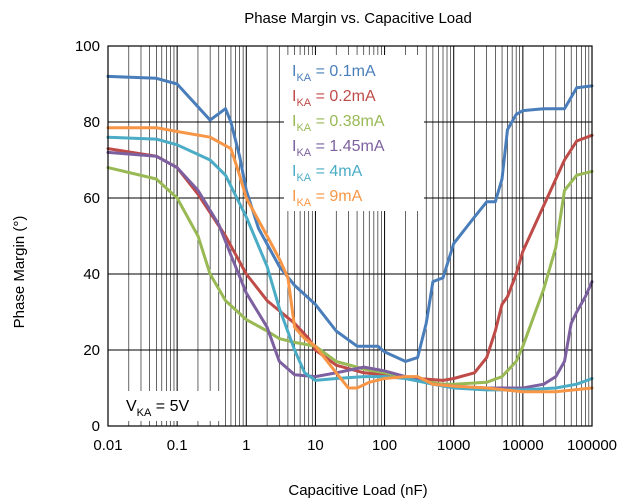 The height and width of the screenshot is (503, 638). Describe the element at coordinates (357, 490) in the screenshot. I see `x-axis-label: Capacitive Load (nF)` at that location.